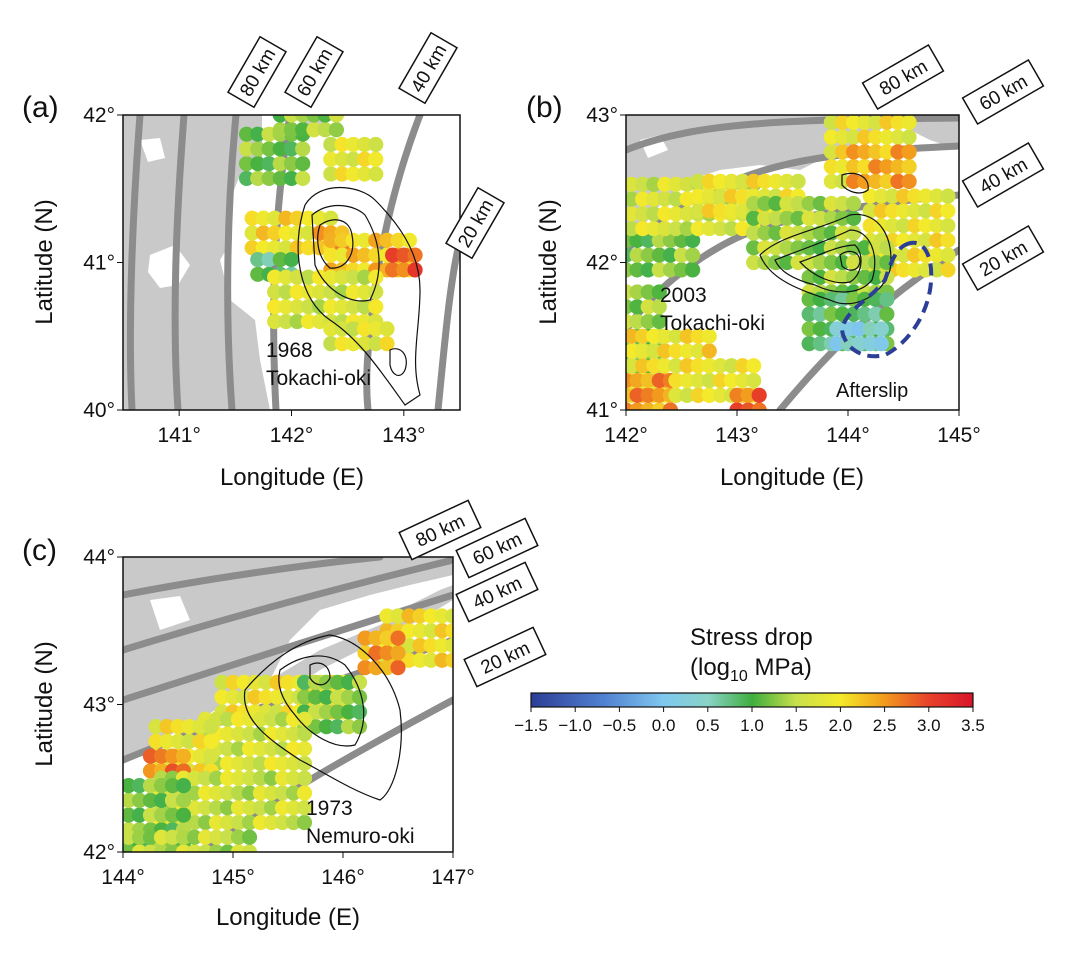 The height and width of the screenshot is (957, 1078). What do you see at coordinates (602, 410) in the screenshot?
I see `panel-b-ytick-label: 41°` at bounding box center [602, 410].